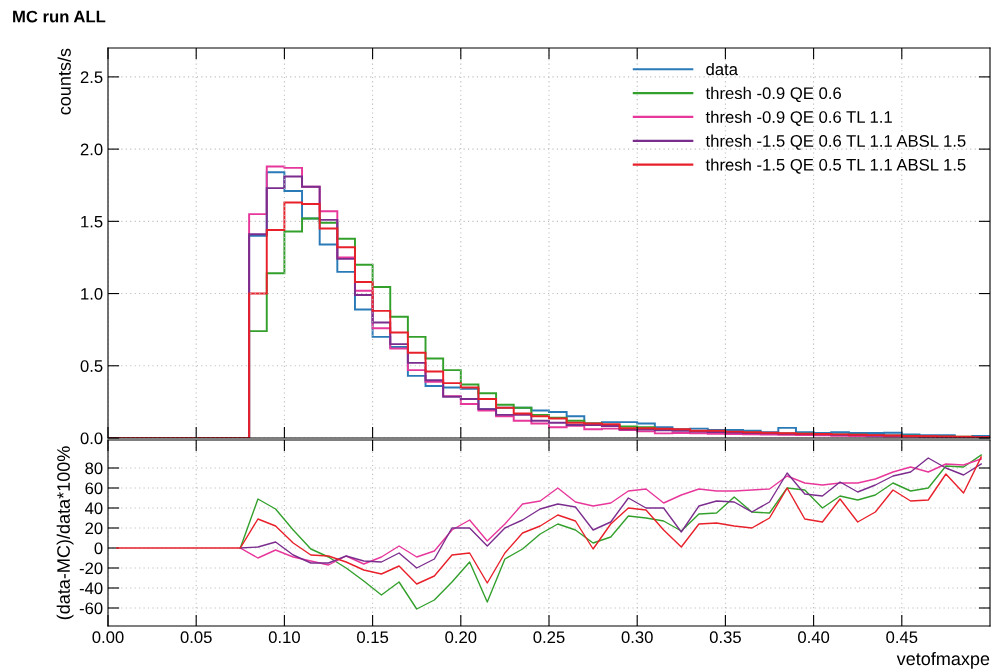  What do you see at coordinates (835, 142) in the screenshot?
I see `legend-label: thresh -1.5 QE 0.6 TL 1.1 ABSL 1.5` at bounding box center [835, 142].